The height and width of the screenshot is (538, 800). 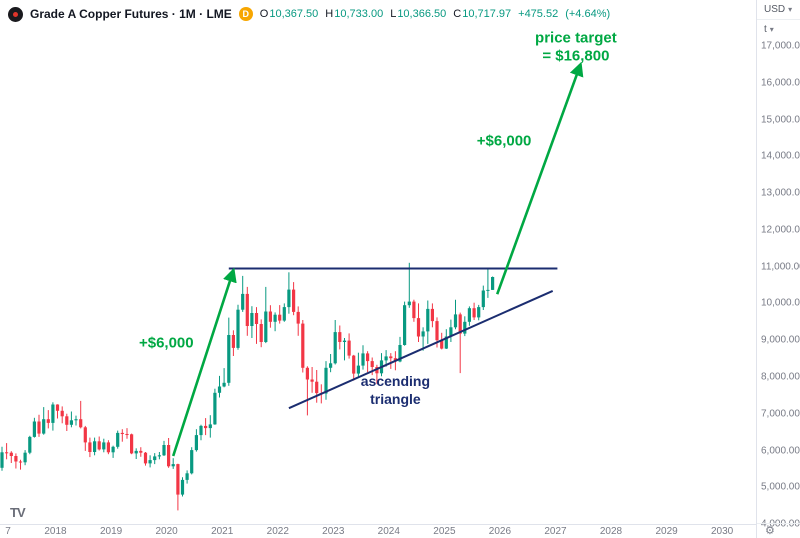 What do you see at coordinates (487, 14) in the screenshot?
I see `close-value: 10,717.97` at bounding box center [487, 14].